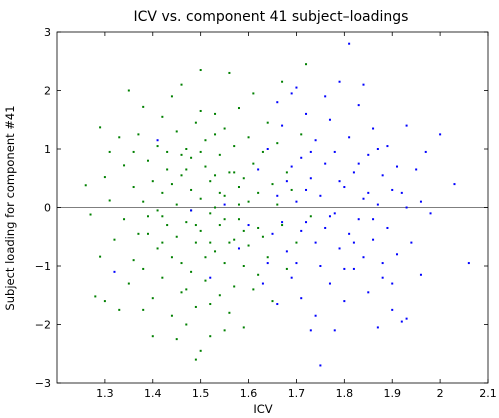  Describe the element at coordinates (392, 393) in the screenshot. I see `x-tick-label: 1.9` at that location.